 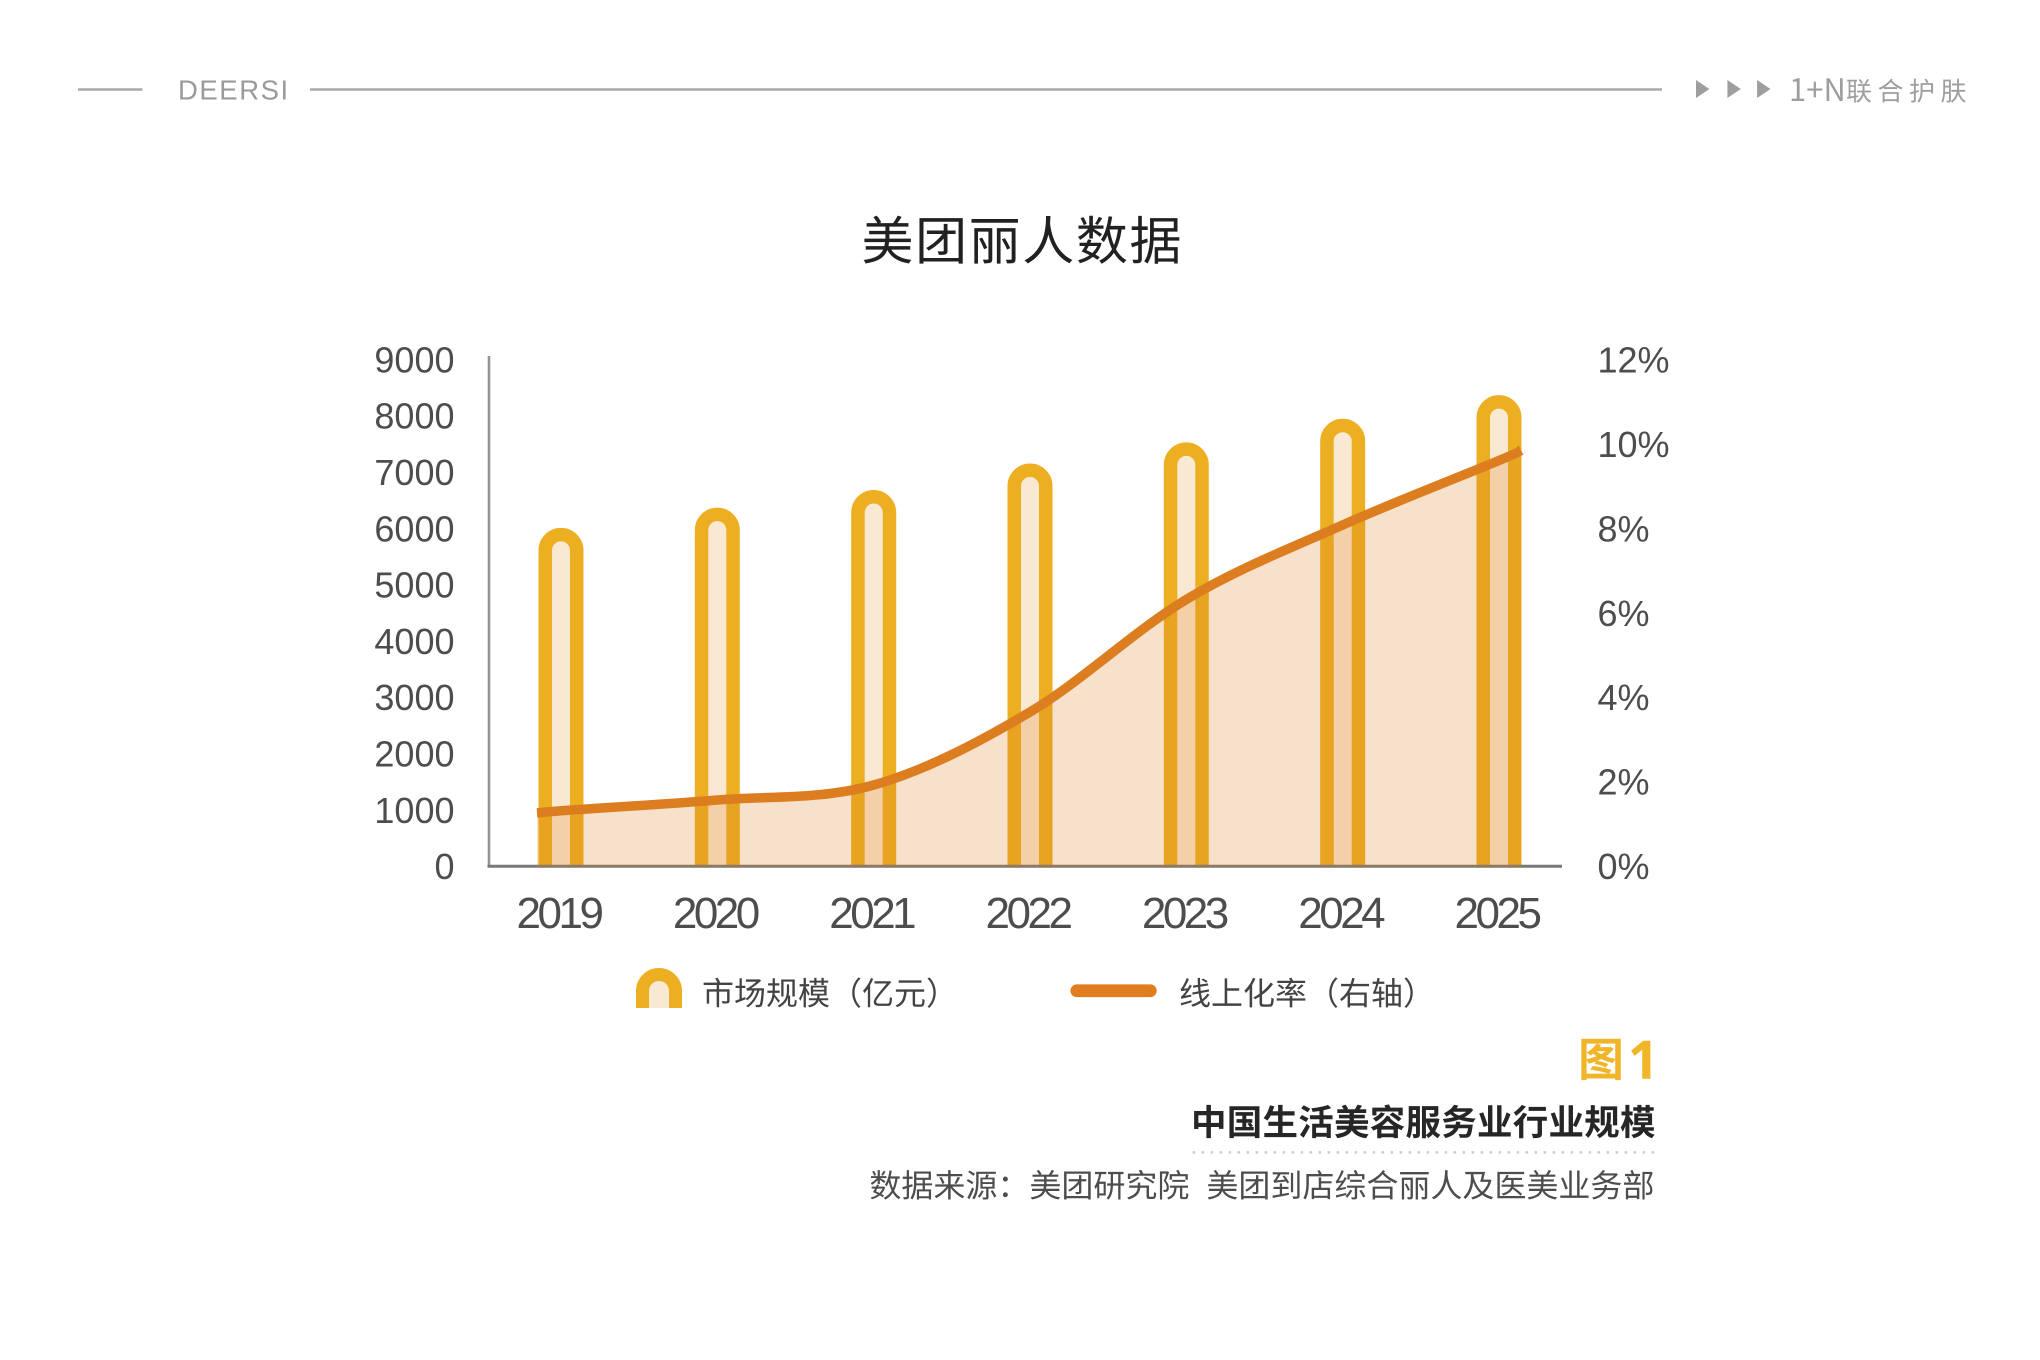 I want to click on svg-text: 10%, so click(x=1634, y=444).